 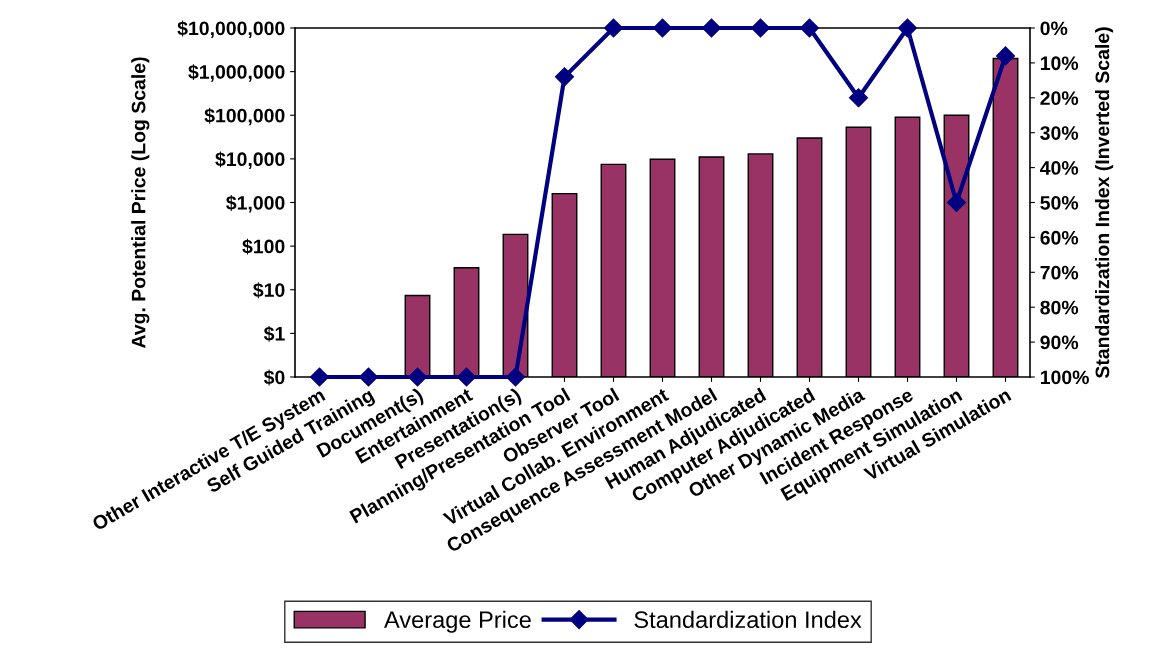 What do you see at coordinates (1059, 98) in the screenshot?
I see `y2-tick-label: 20%` at bounding box center [1059, 98].